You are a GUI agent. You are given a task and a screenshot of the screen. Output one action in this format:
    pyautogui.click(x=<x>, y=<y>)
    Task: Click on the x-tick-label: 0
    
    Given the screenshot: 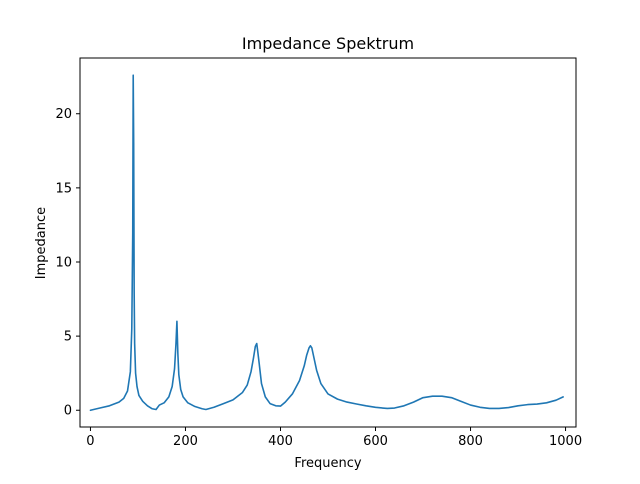 What is the action you would take?
    pyautogui.click(x=90, y=441)
    